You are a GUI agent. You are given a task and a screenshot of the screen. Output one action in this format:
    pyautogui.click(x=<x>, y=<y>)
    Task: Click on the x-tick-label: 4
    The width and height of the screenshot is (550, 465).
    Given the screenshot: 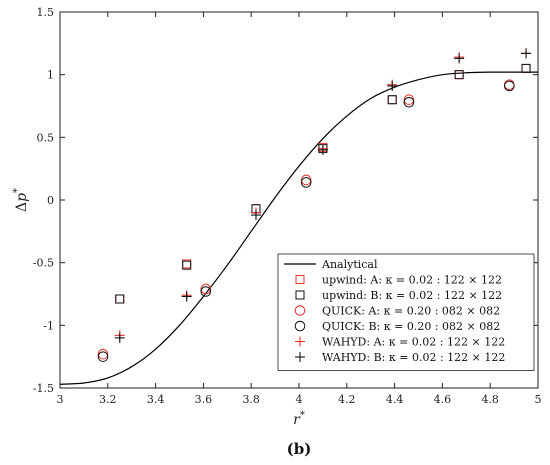 What is the action you would take?
    pyautogui.click(x=299, y=399)
    